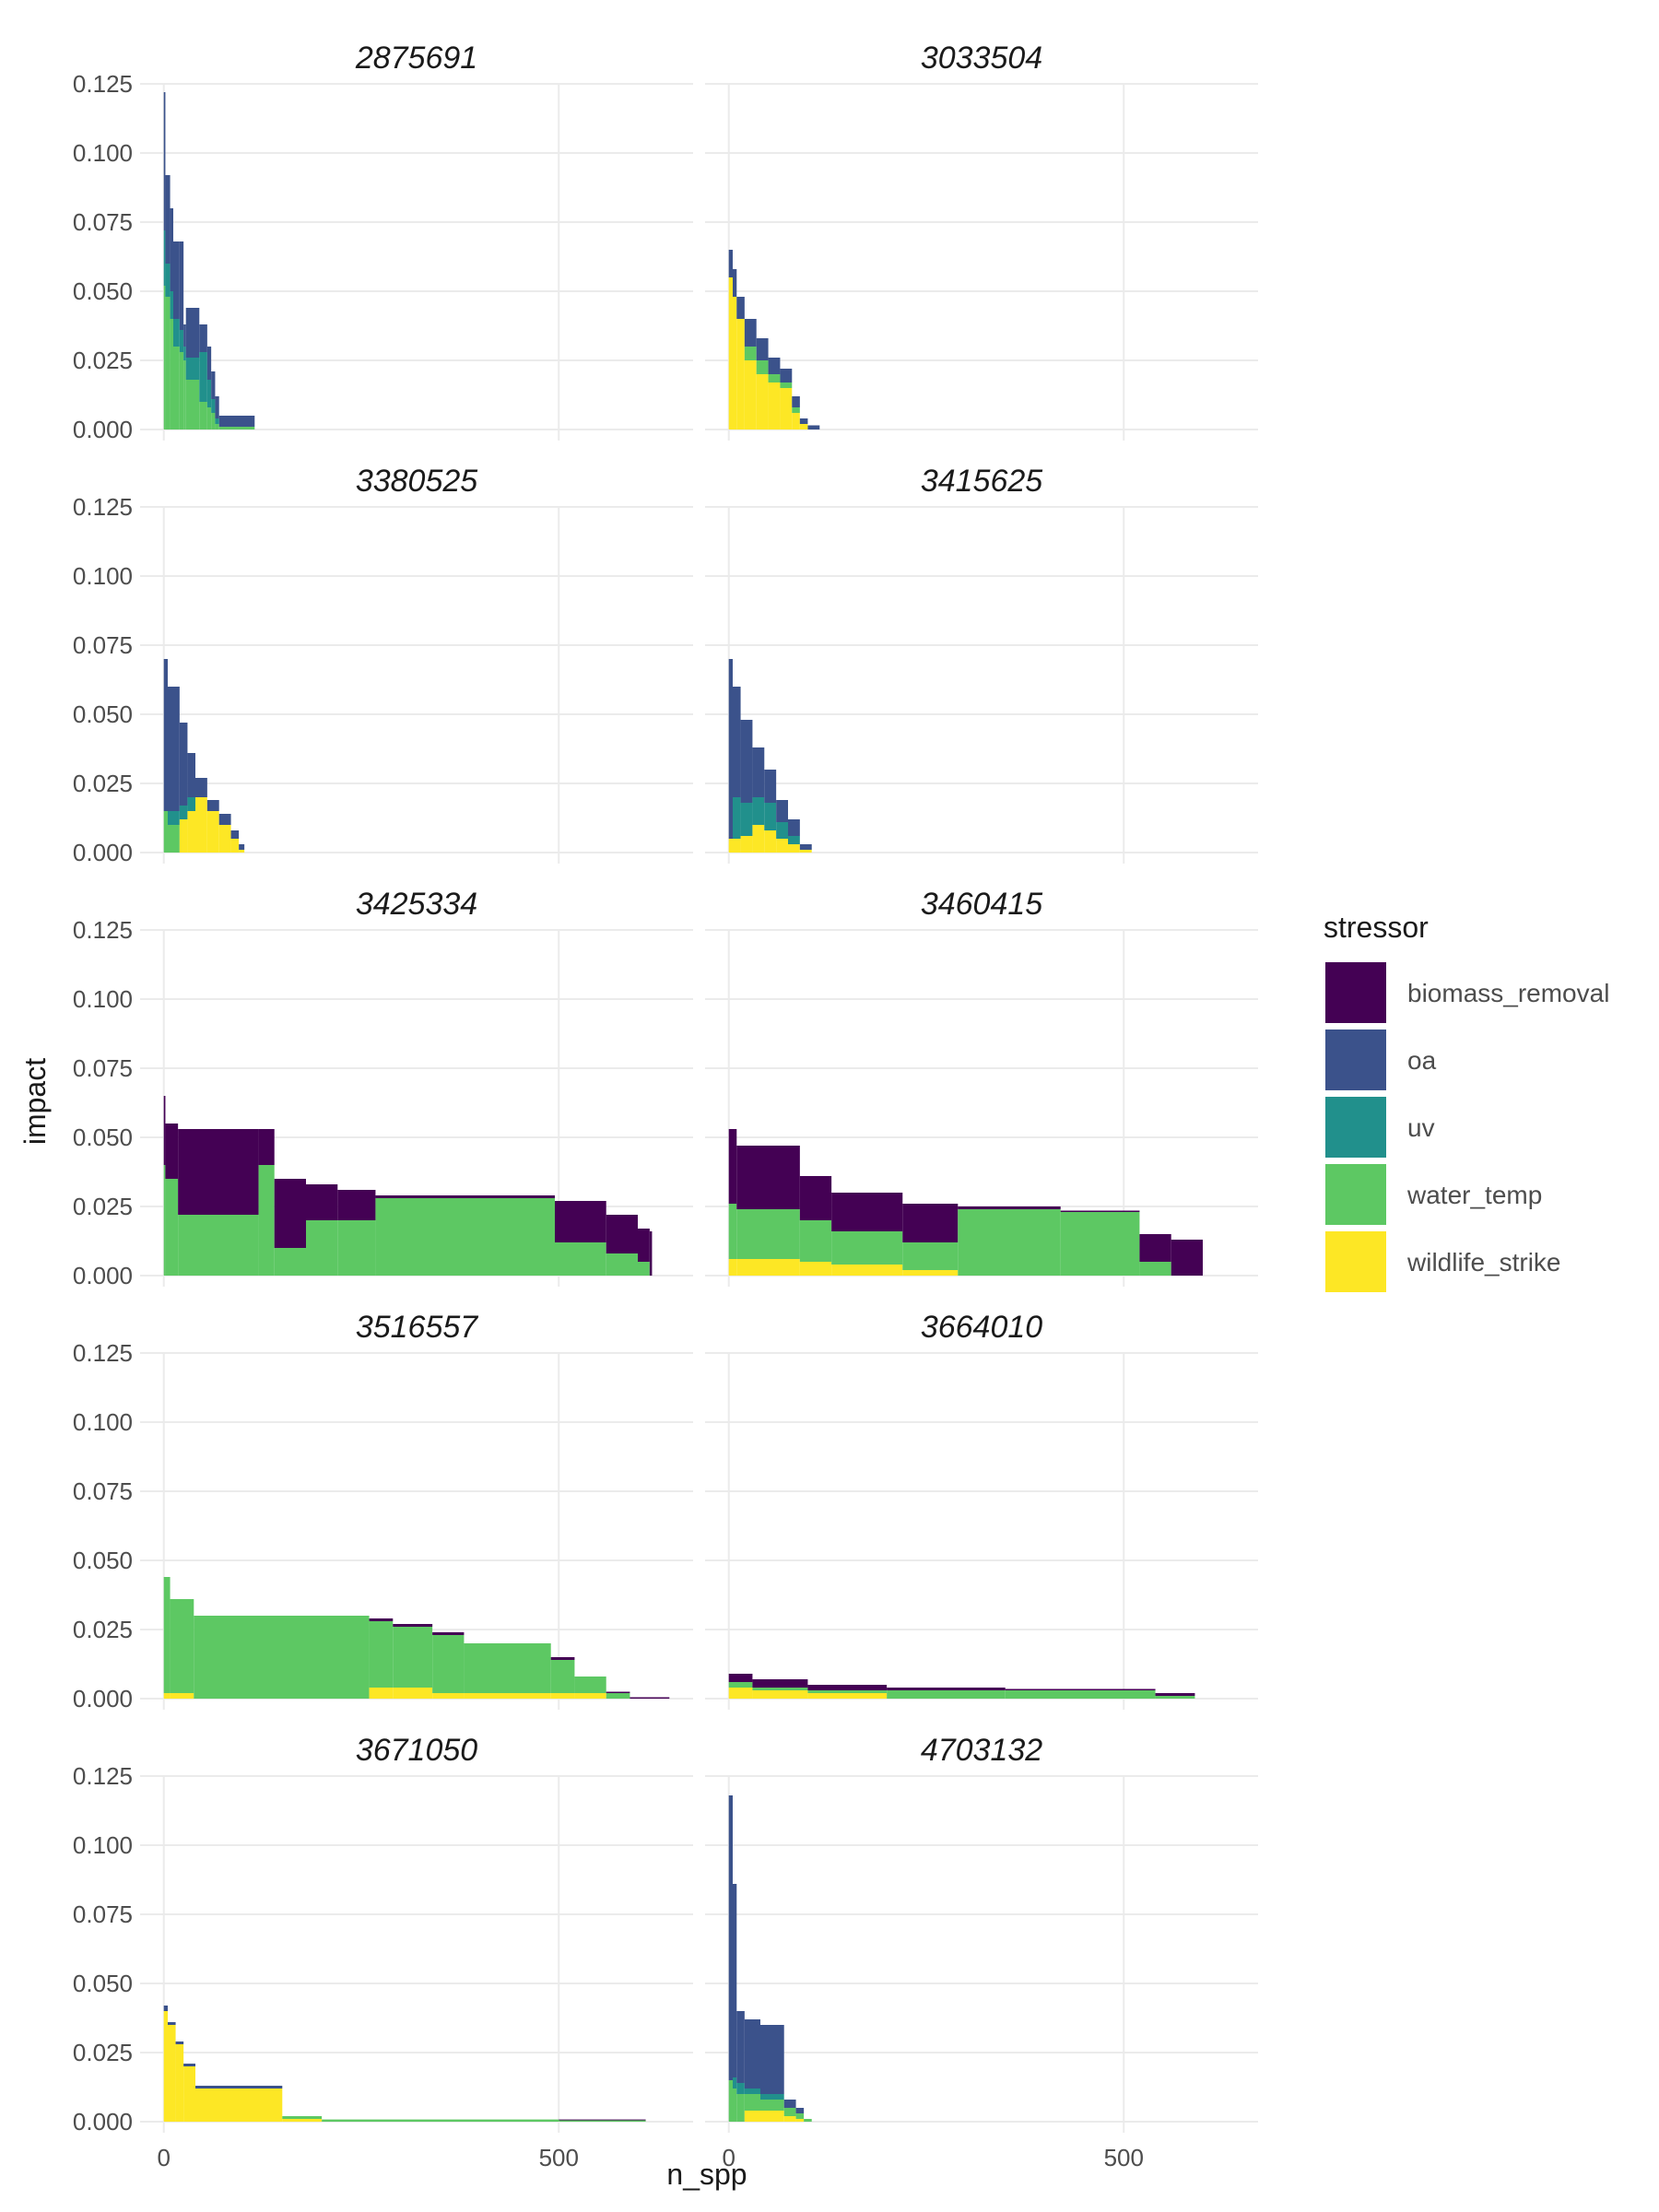  I want to click on facet-title: 3380525, so click(416, 481).